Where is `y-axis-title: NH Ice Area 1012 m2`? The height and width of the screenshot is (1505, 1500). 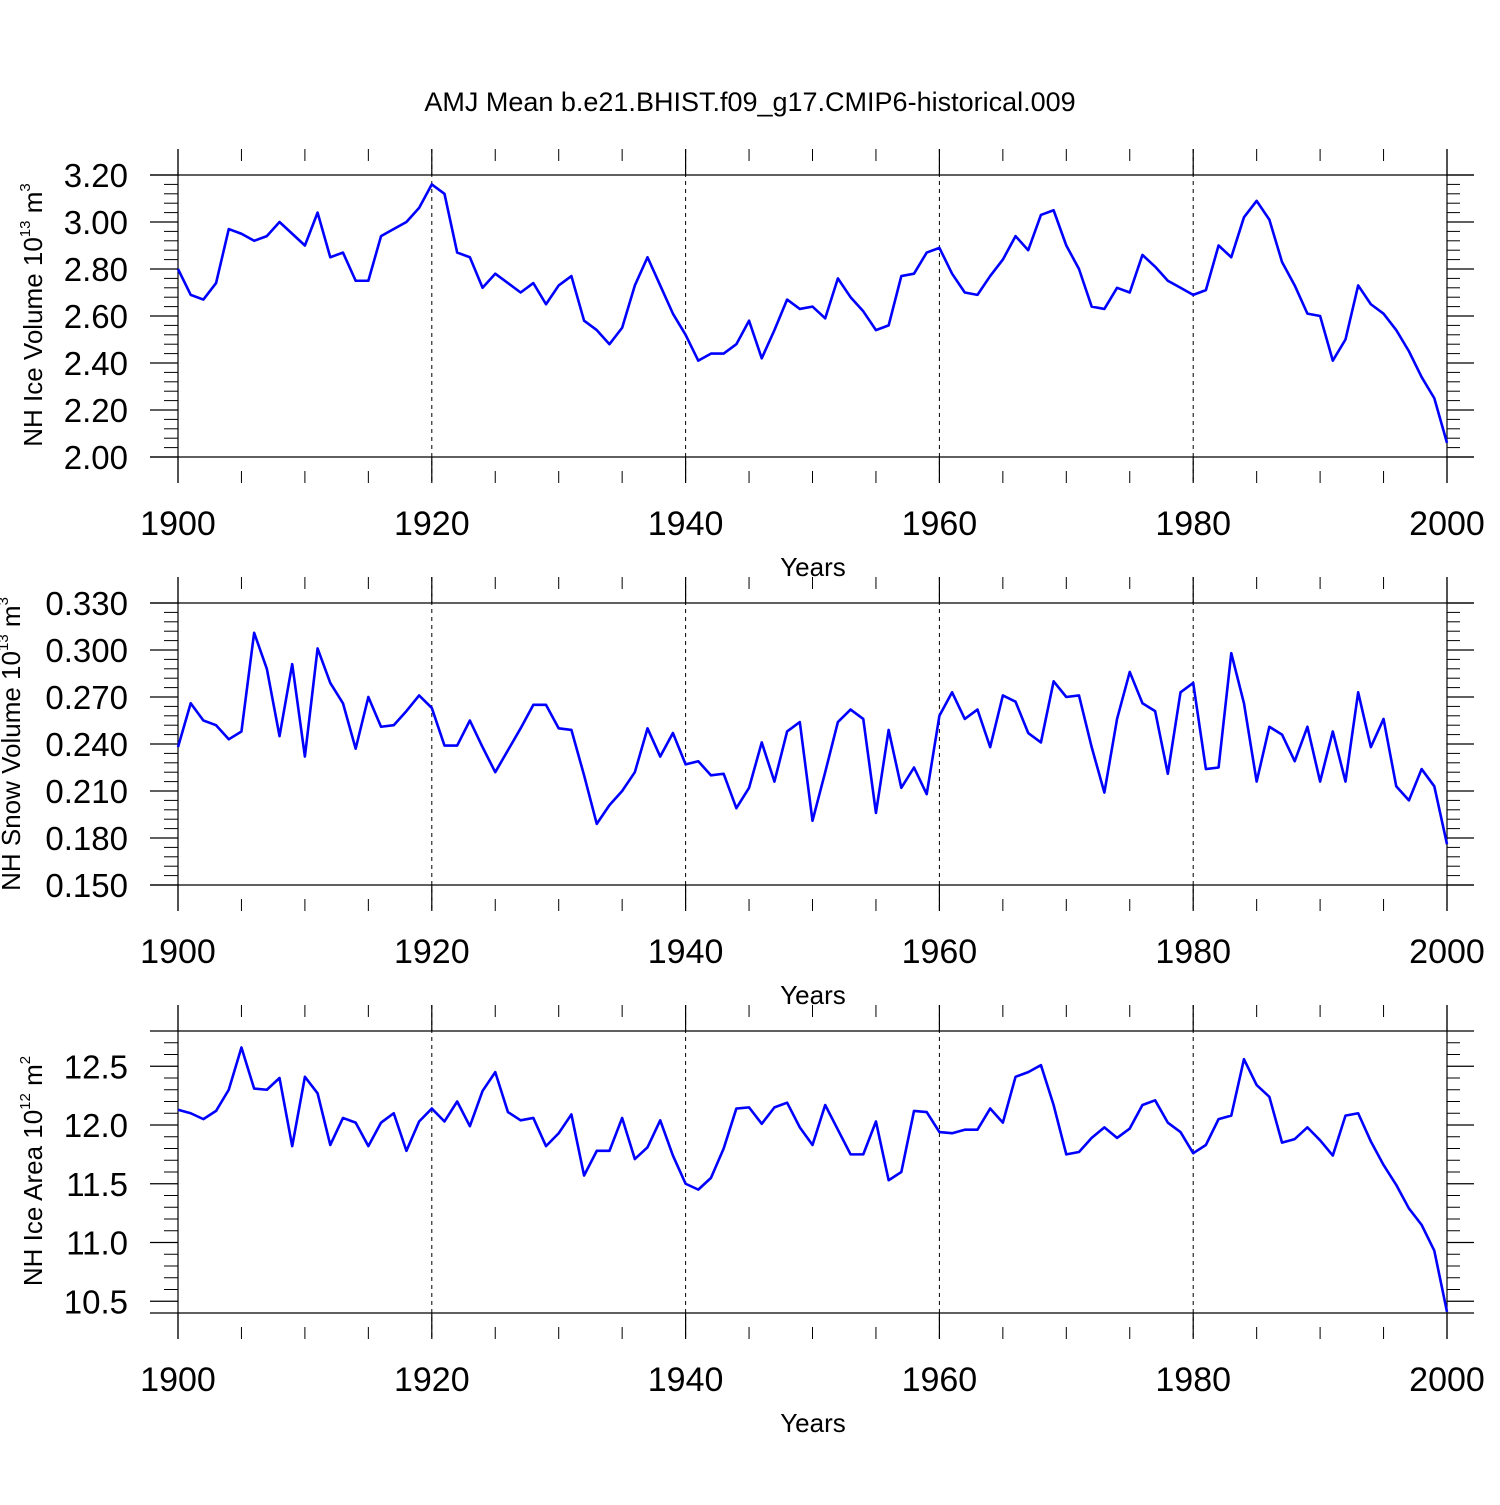 y-axis-title: NH Ice Area 1012 m2 is located at coordinates (32, 1171).